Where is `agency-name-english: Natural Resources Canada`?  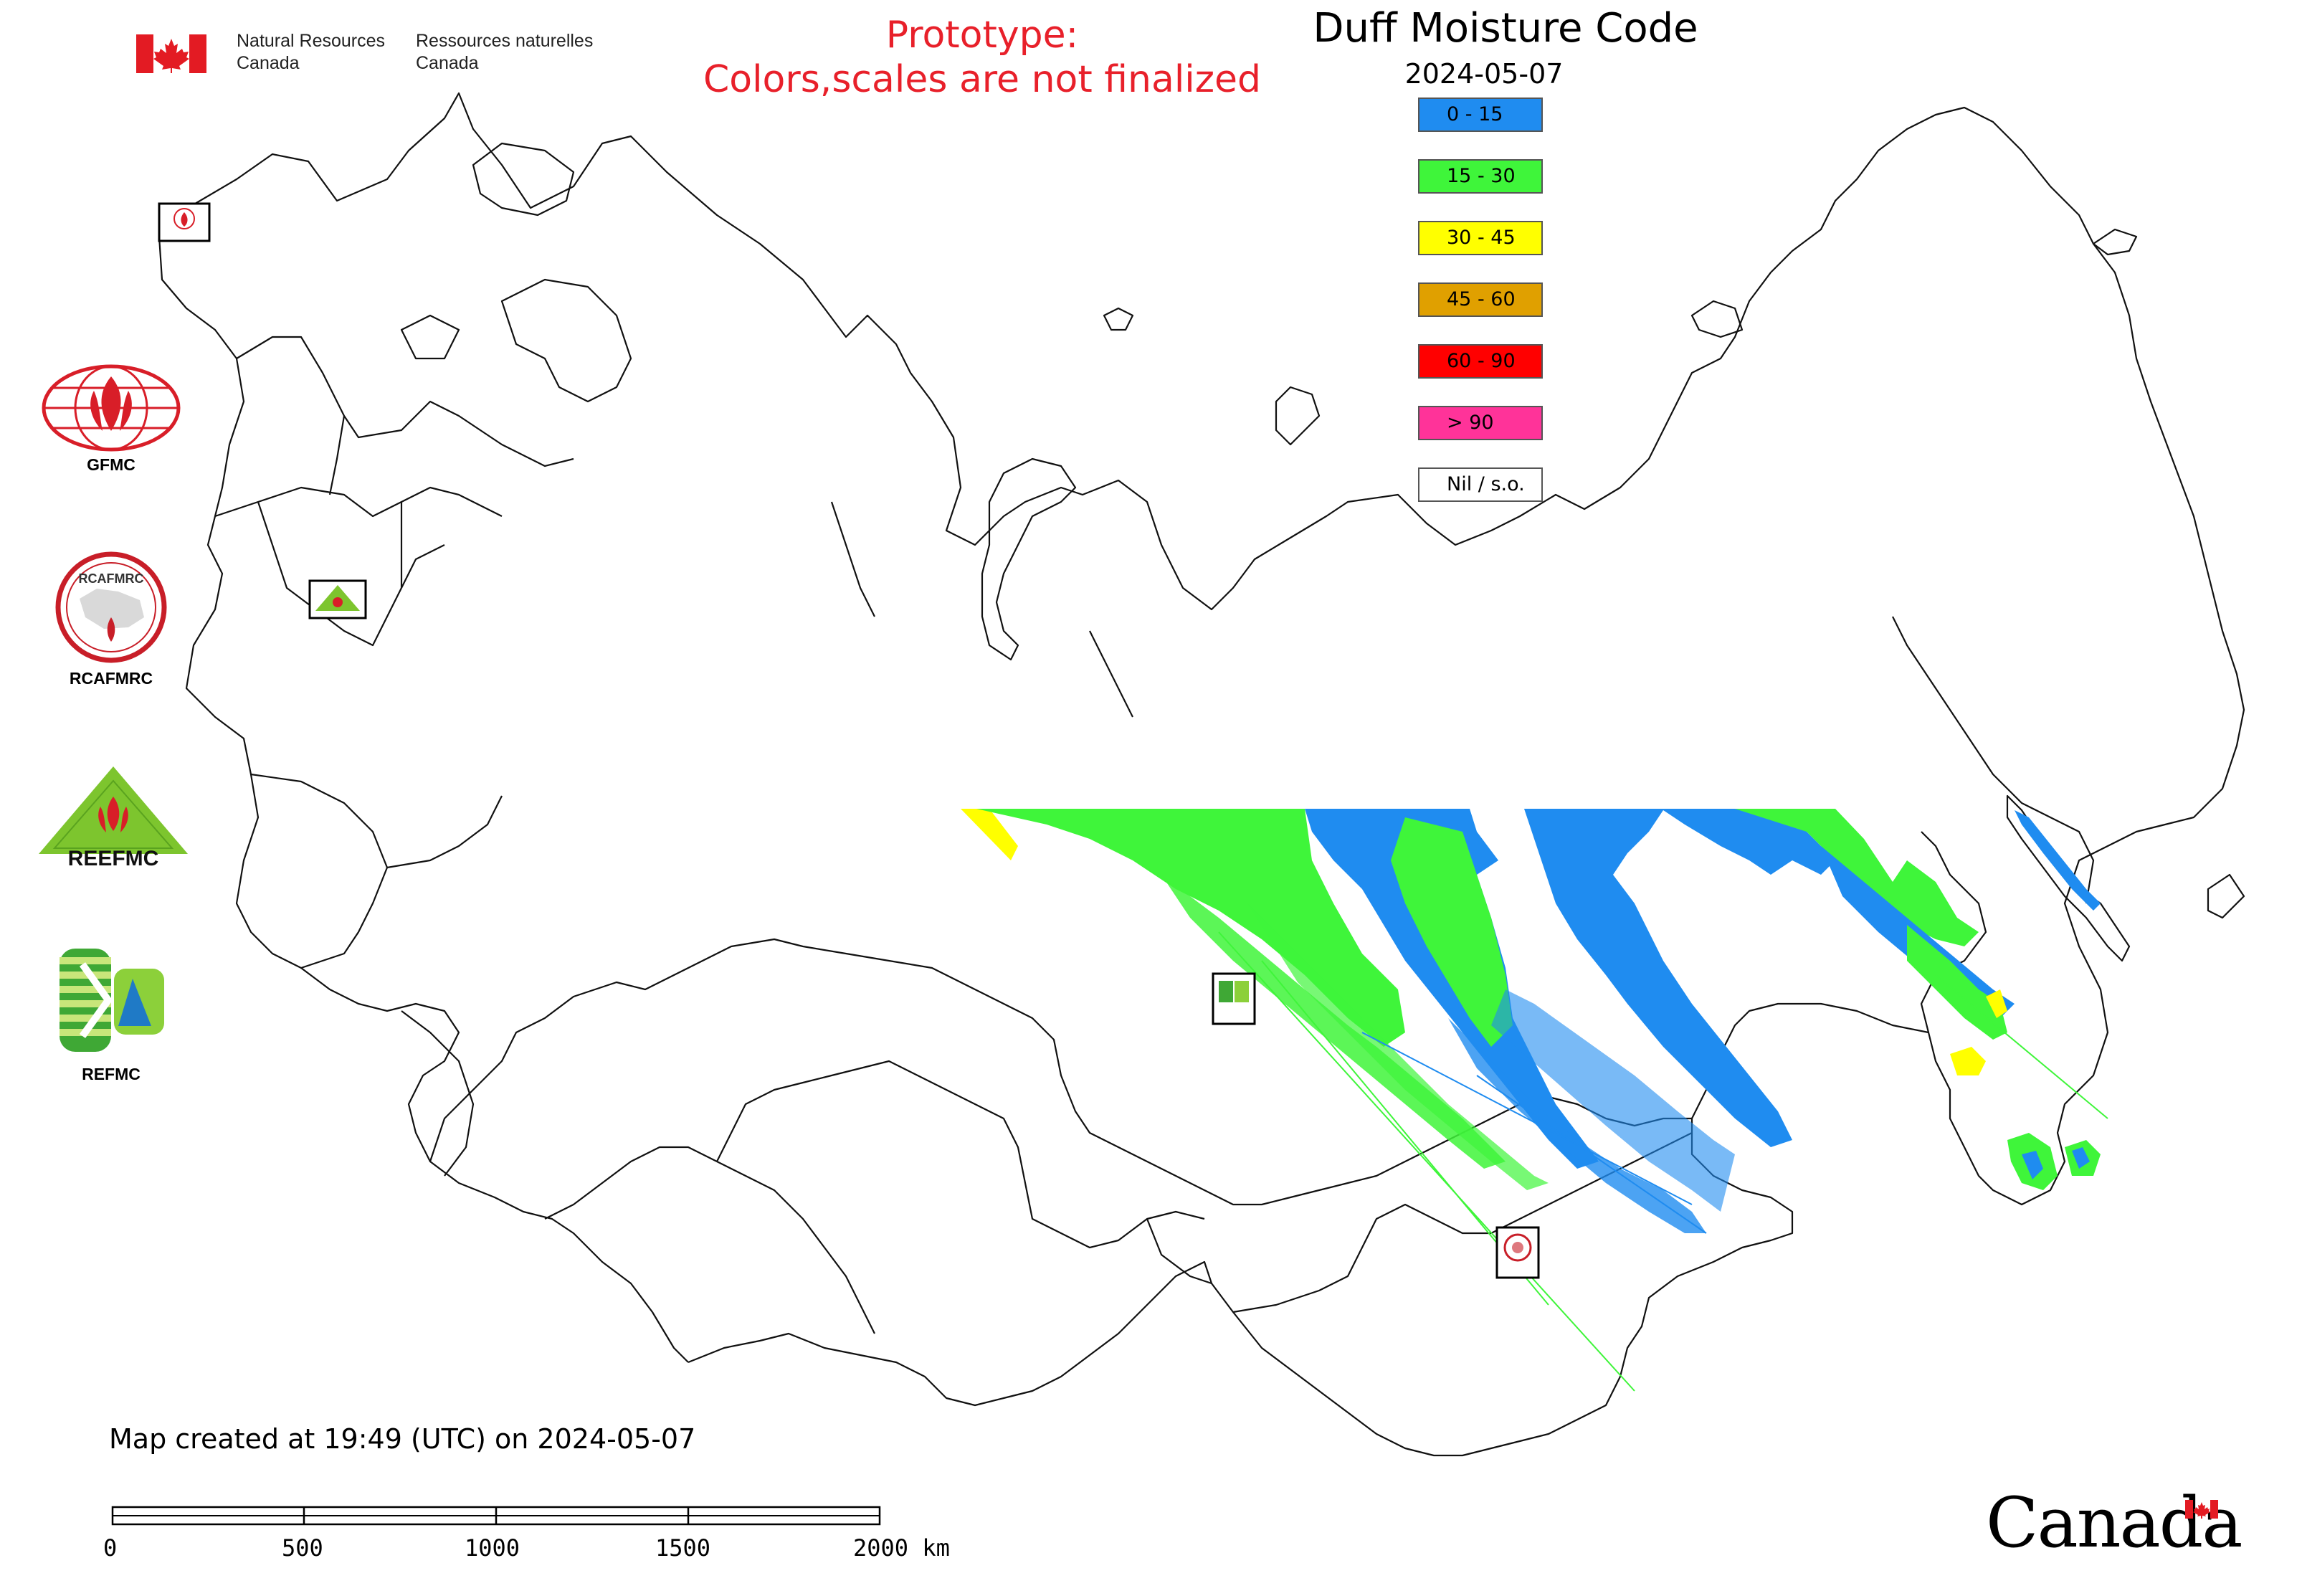 agency-name-english: Natural Resources Canada is located at coordinates (311, 52).